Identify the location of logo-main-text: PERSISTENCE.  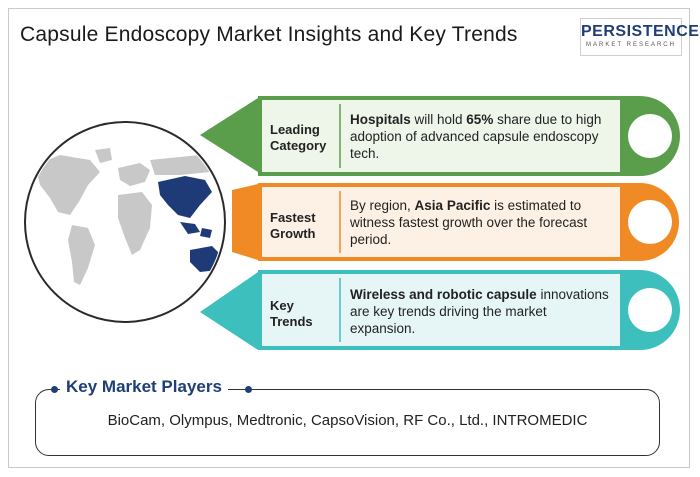
(640, 31).